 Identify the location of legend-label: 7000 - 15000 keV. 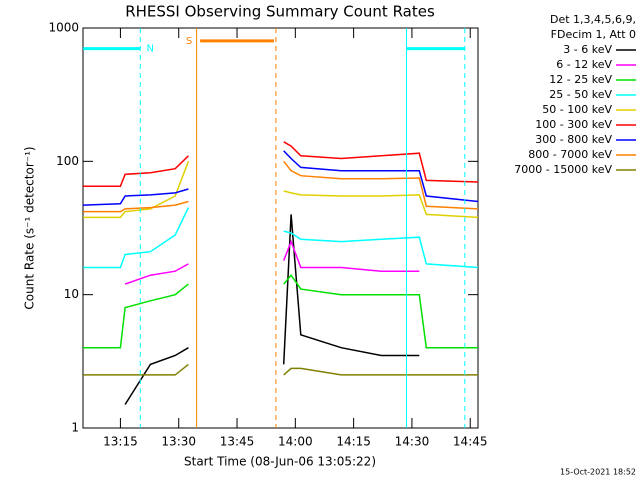
(563, 169).